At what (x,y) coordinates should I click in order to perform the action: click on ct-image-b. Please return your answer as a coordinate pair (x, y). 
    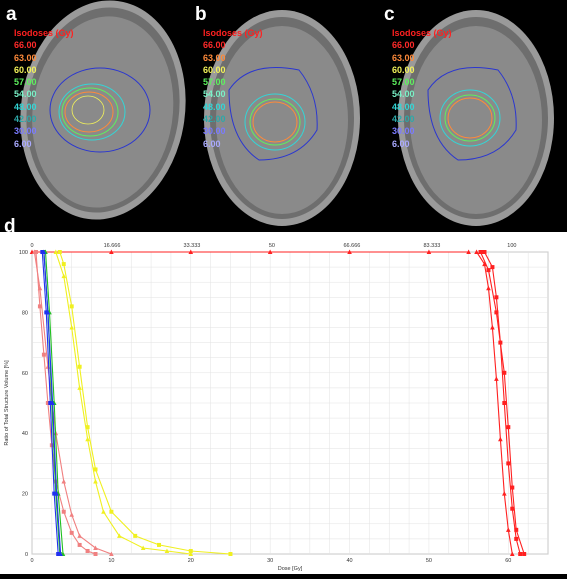
    Looking at the image, I should click on (282, 118).